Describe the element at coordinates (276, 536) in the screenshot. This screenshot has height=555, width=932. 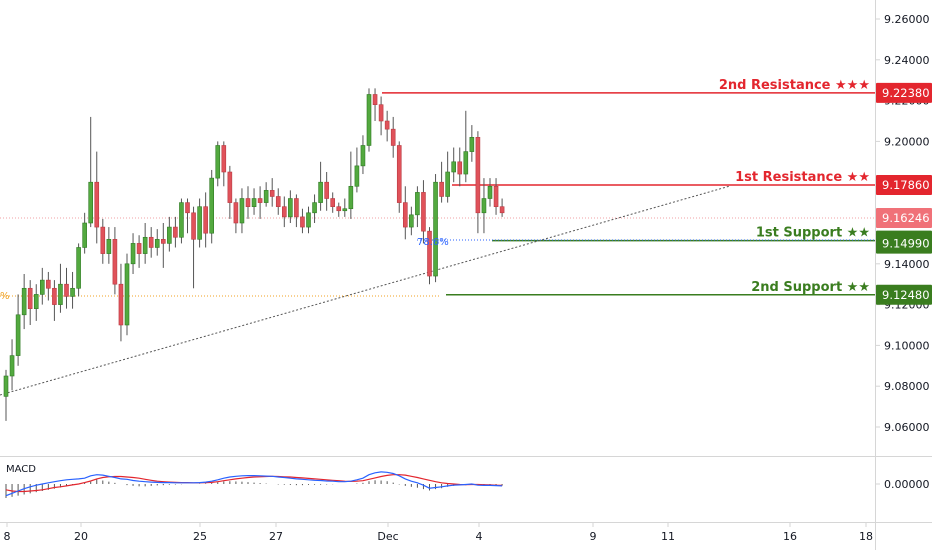
I see `time-tick-label: 27` at that location.